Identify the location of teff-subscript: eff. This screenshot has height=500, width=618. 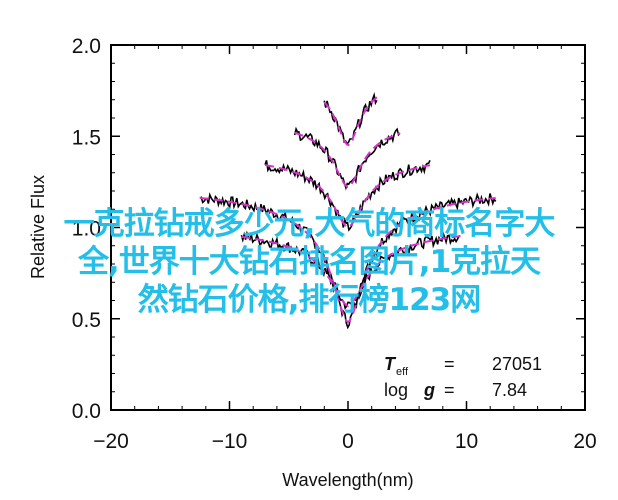
(402, 372).